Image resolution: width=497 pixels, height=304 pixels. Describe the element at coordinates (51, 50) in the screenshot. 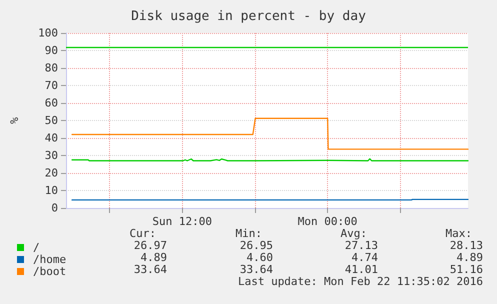

I see `y-tick-label: 90` at that location.